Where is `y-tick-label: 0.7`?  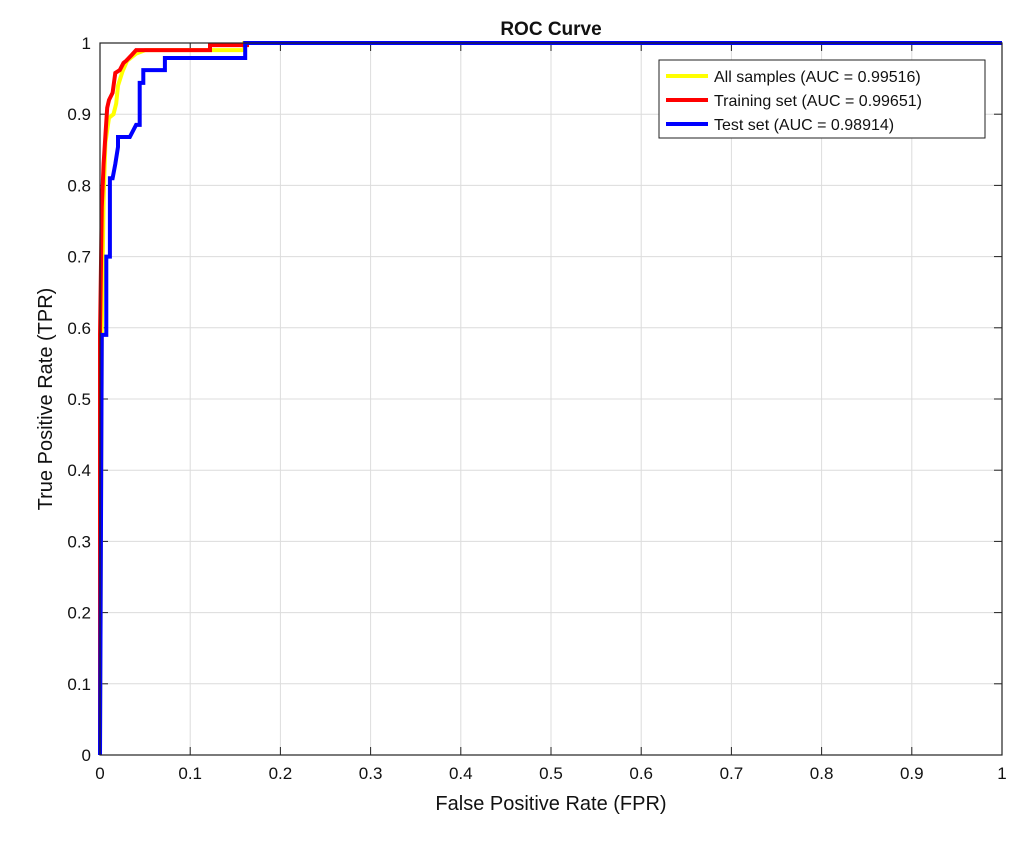 y-tick-label: 0.7 is located at coordinates (79, 257).